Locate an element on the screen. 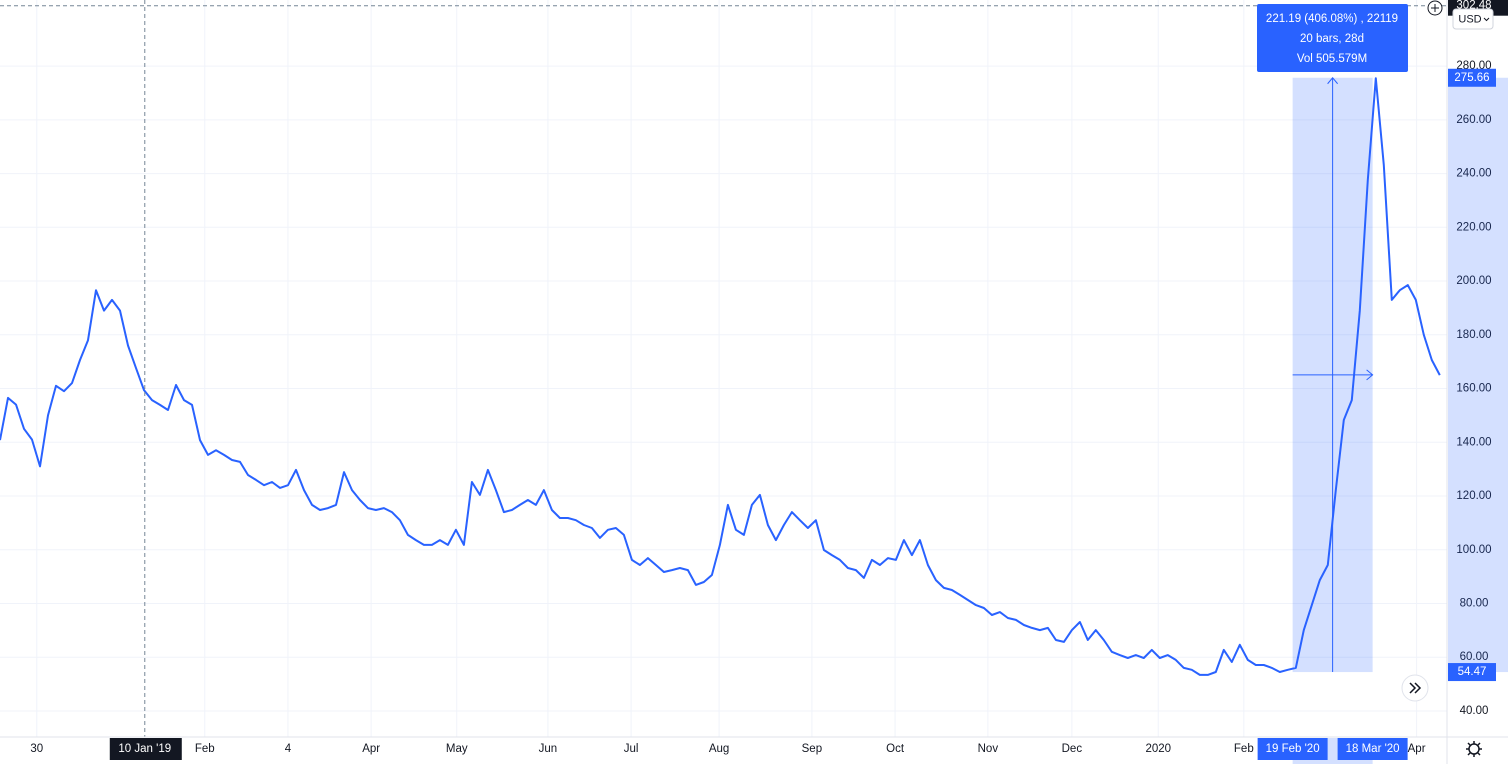  scroll-arrows is located at coordinates (1415, 688).